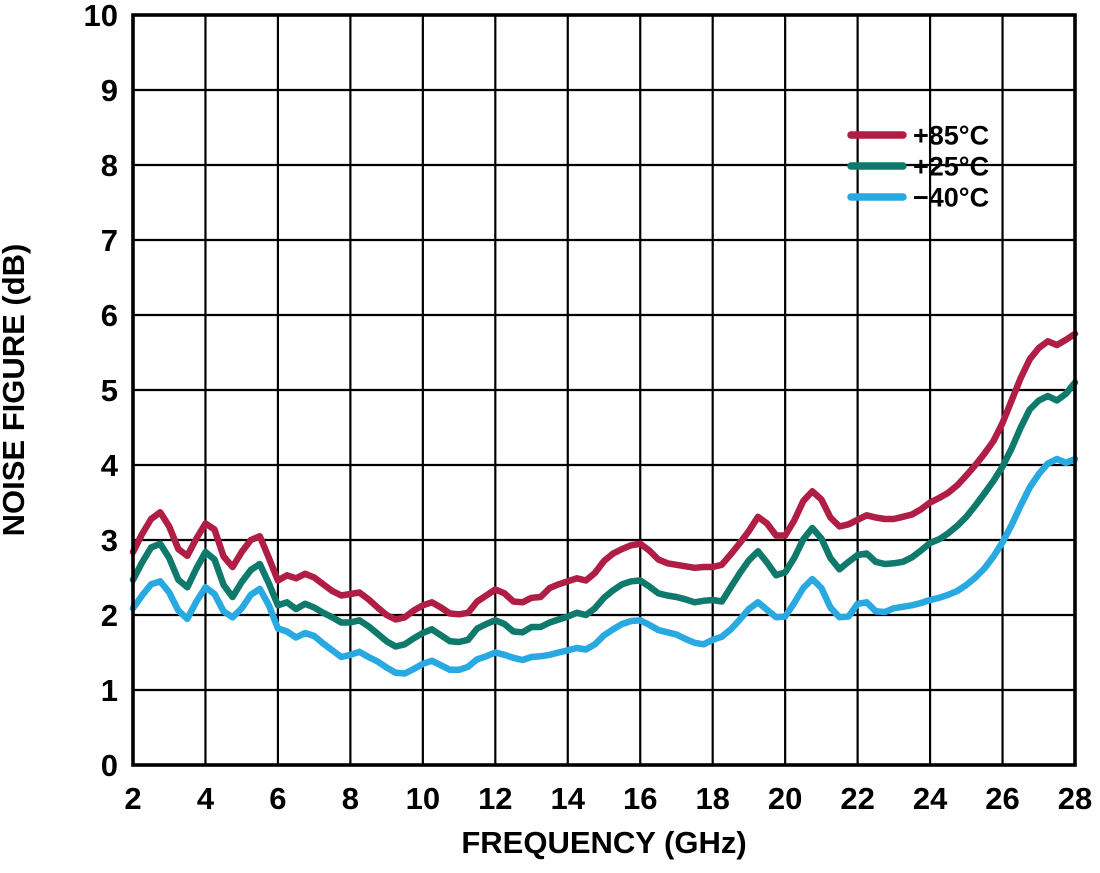 The image size is (1100, 873). Describe the element at coordinates (109, 540) in the screenshot. I see `y-tick-label: 3` at that location.